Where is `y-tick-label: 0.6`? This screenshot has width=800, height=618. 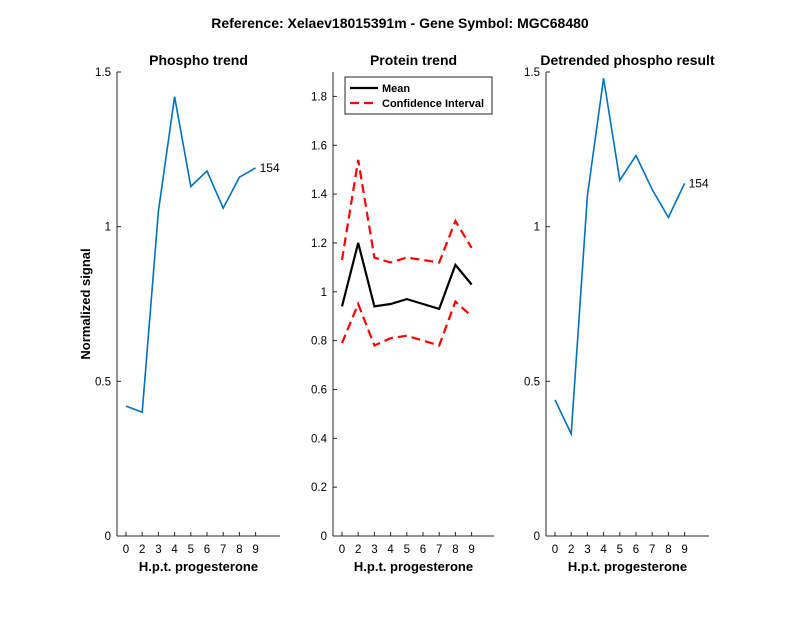 y-tick-label: 0.6 is located at coordinates (319, 390).